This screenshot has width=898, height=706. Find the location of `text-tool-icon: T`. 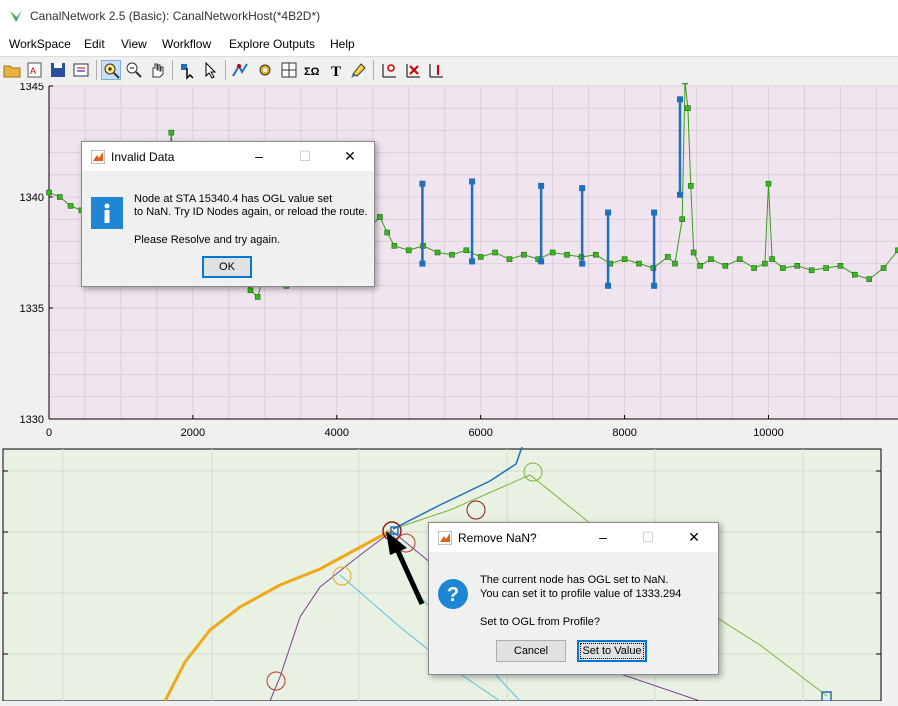

text-tool-icon: T is located at coordinates (336, 70).